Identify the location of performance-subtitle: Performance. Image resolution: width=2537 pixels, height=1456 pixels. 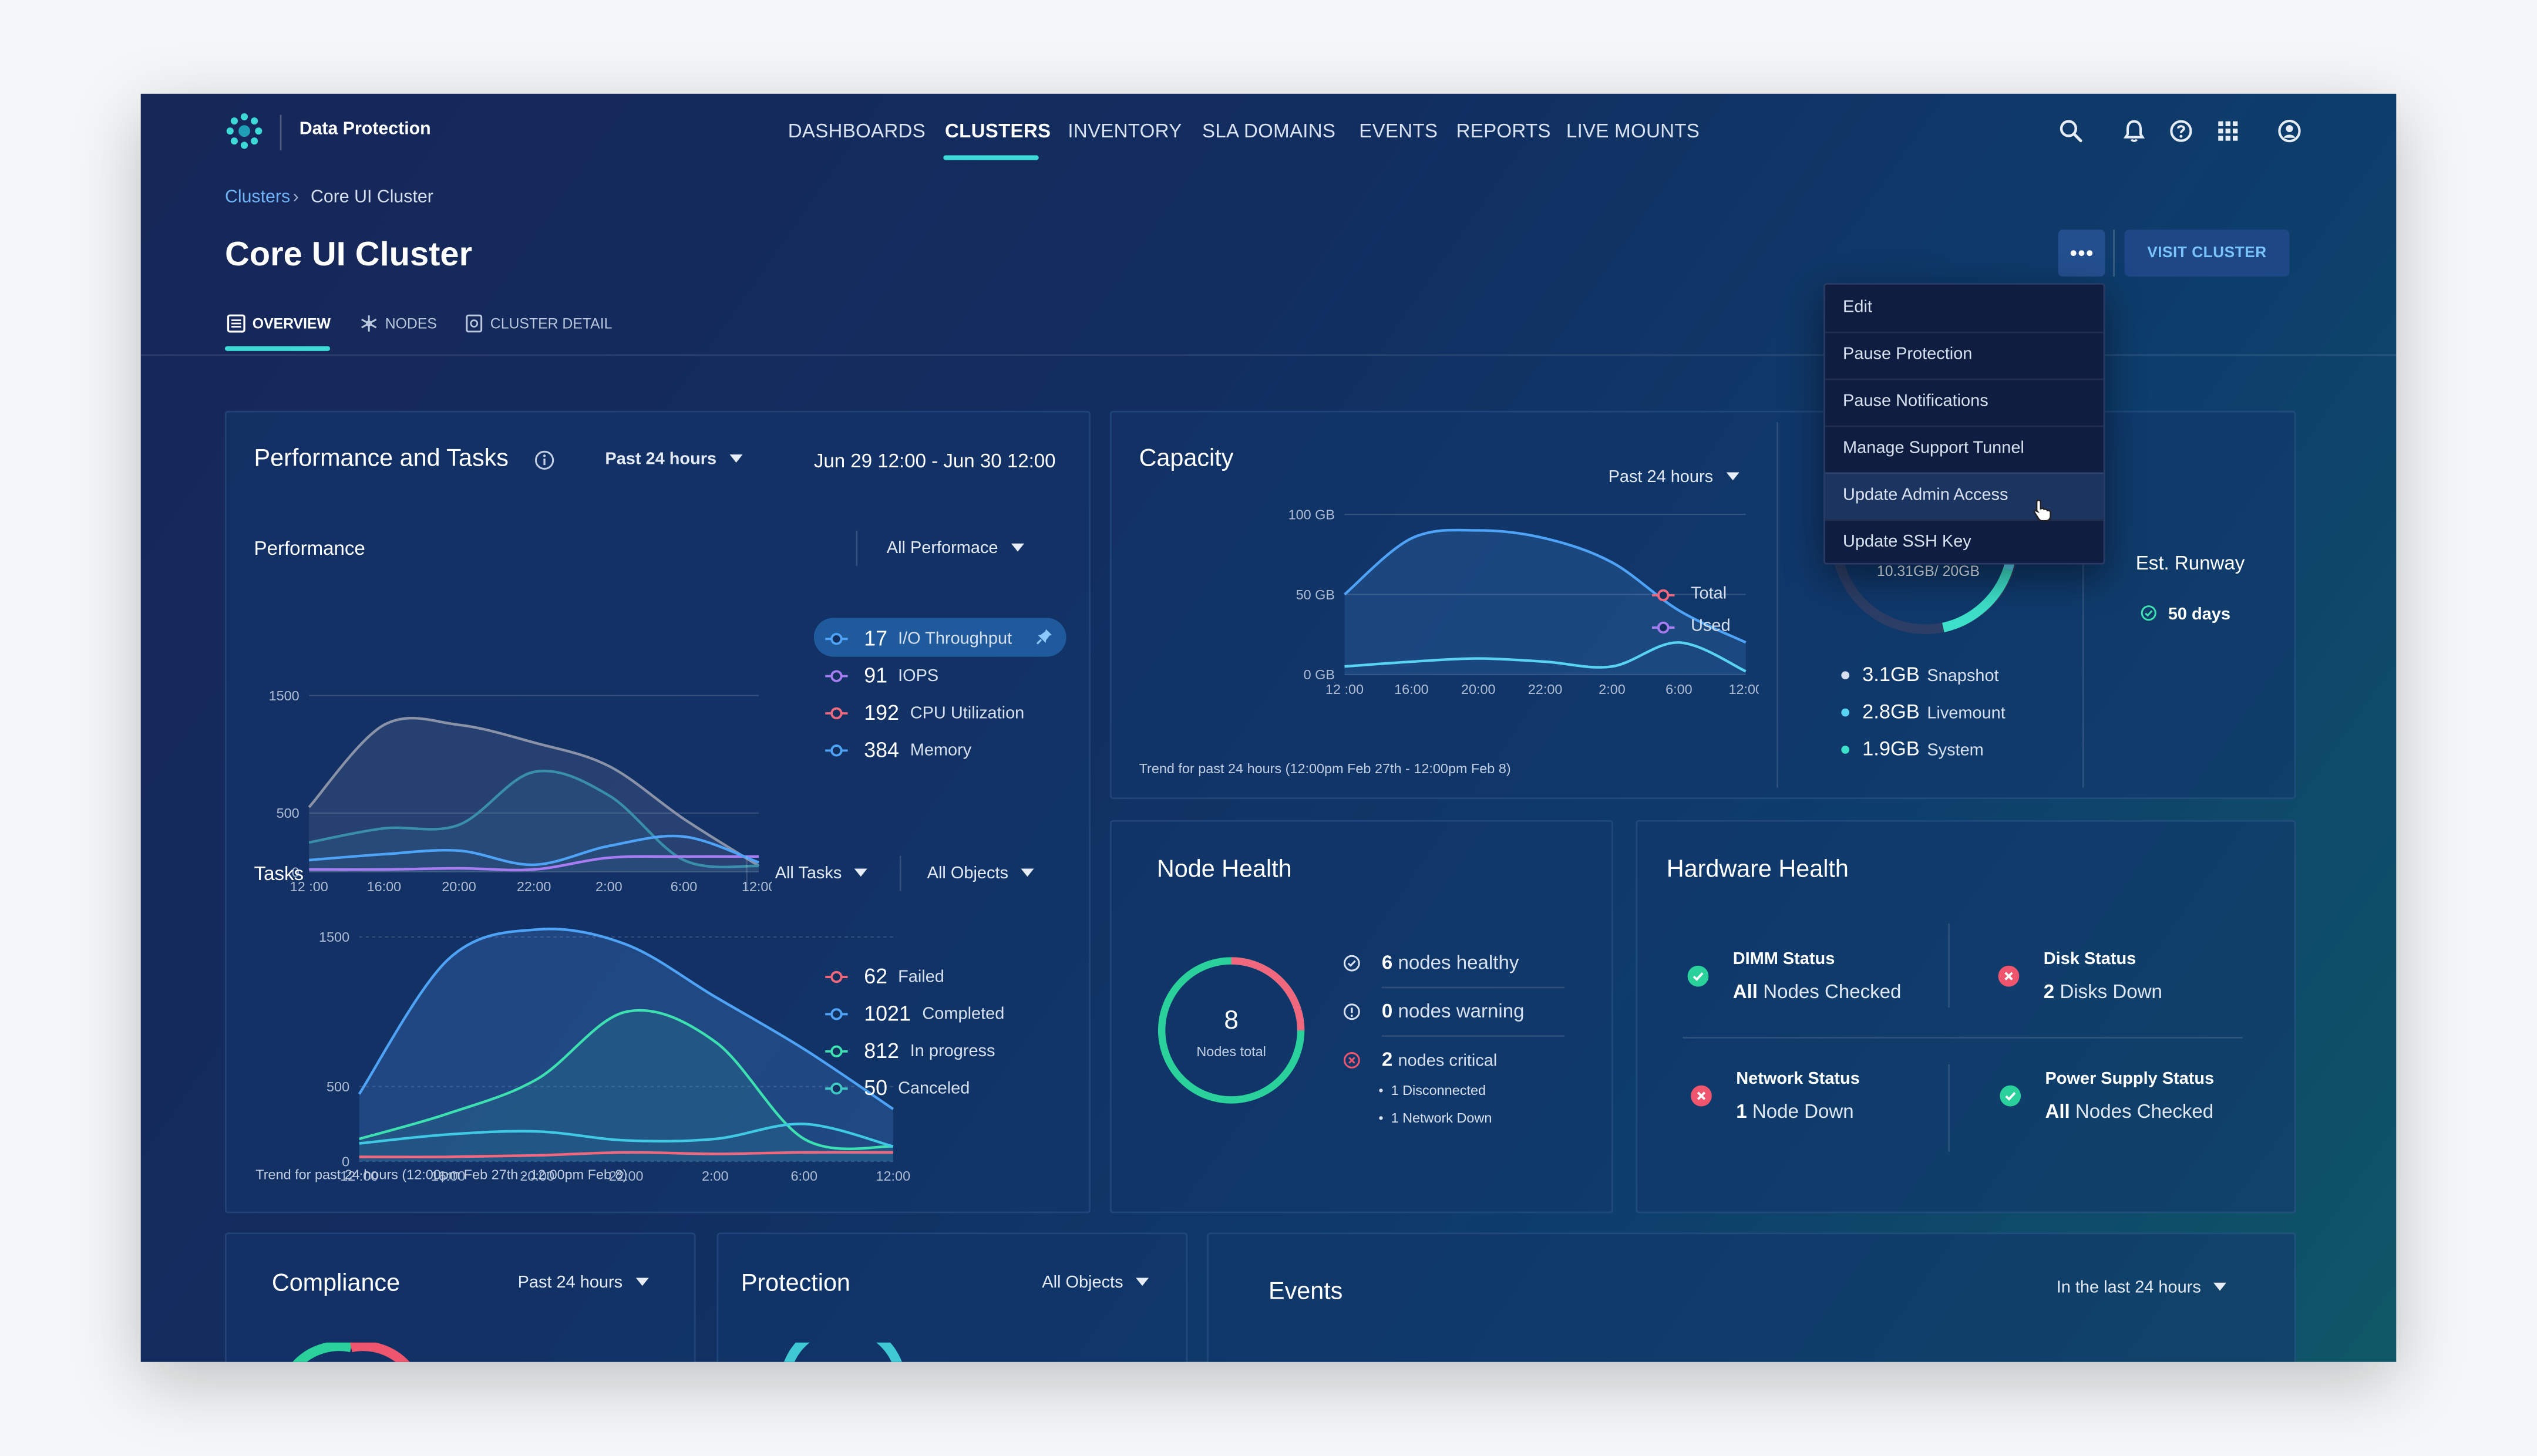
(309, 548).